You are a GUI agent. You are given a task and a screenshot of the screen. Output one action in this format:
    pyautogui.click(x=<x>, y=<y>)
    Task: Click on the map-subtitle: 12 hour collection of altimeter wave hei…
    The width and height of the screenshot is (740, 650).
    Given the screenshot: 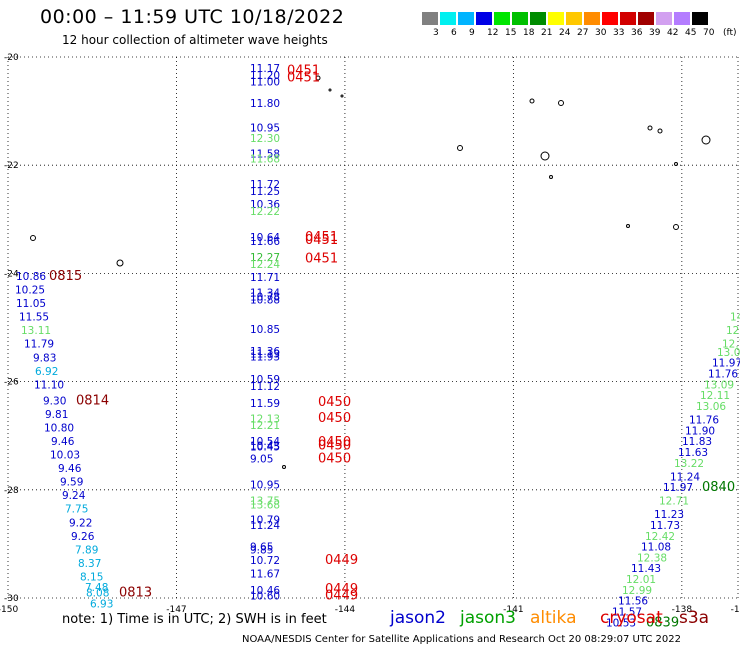 What is the action you would take?
    pyautogui.click(x=195, y=40)
    